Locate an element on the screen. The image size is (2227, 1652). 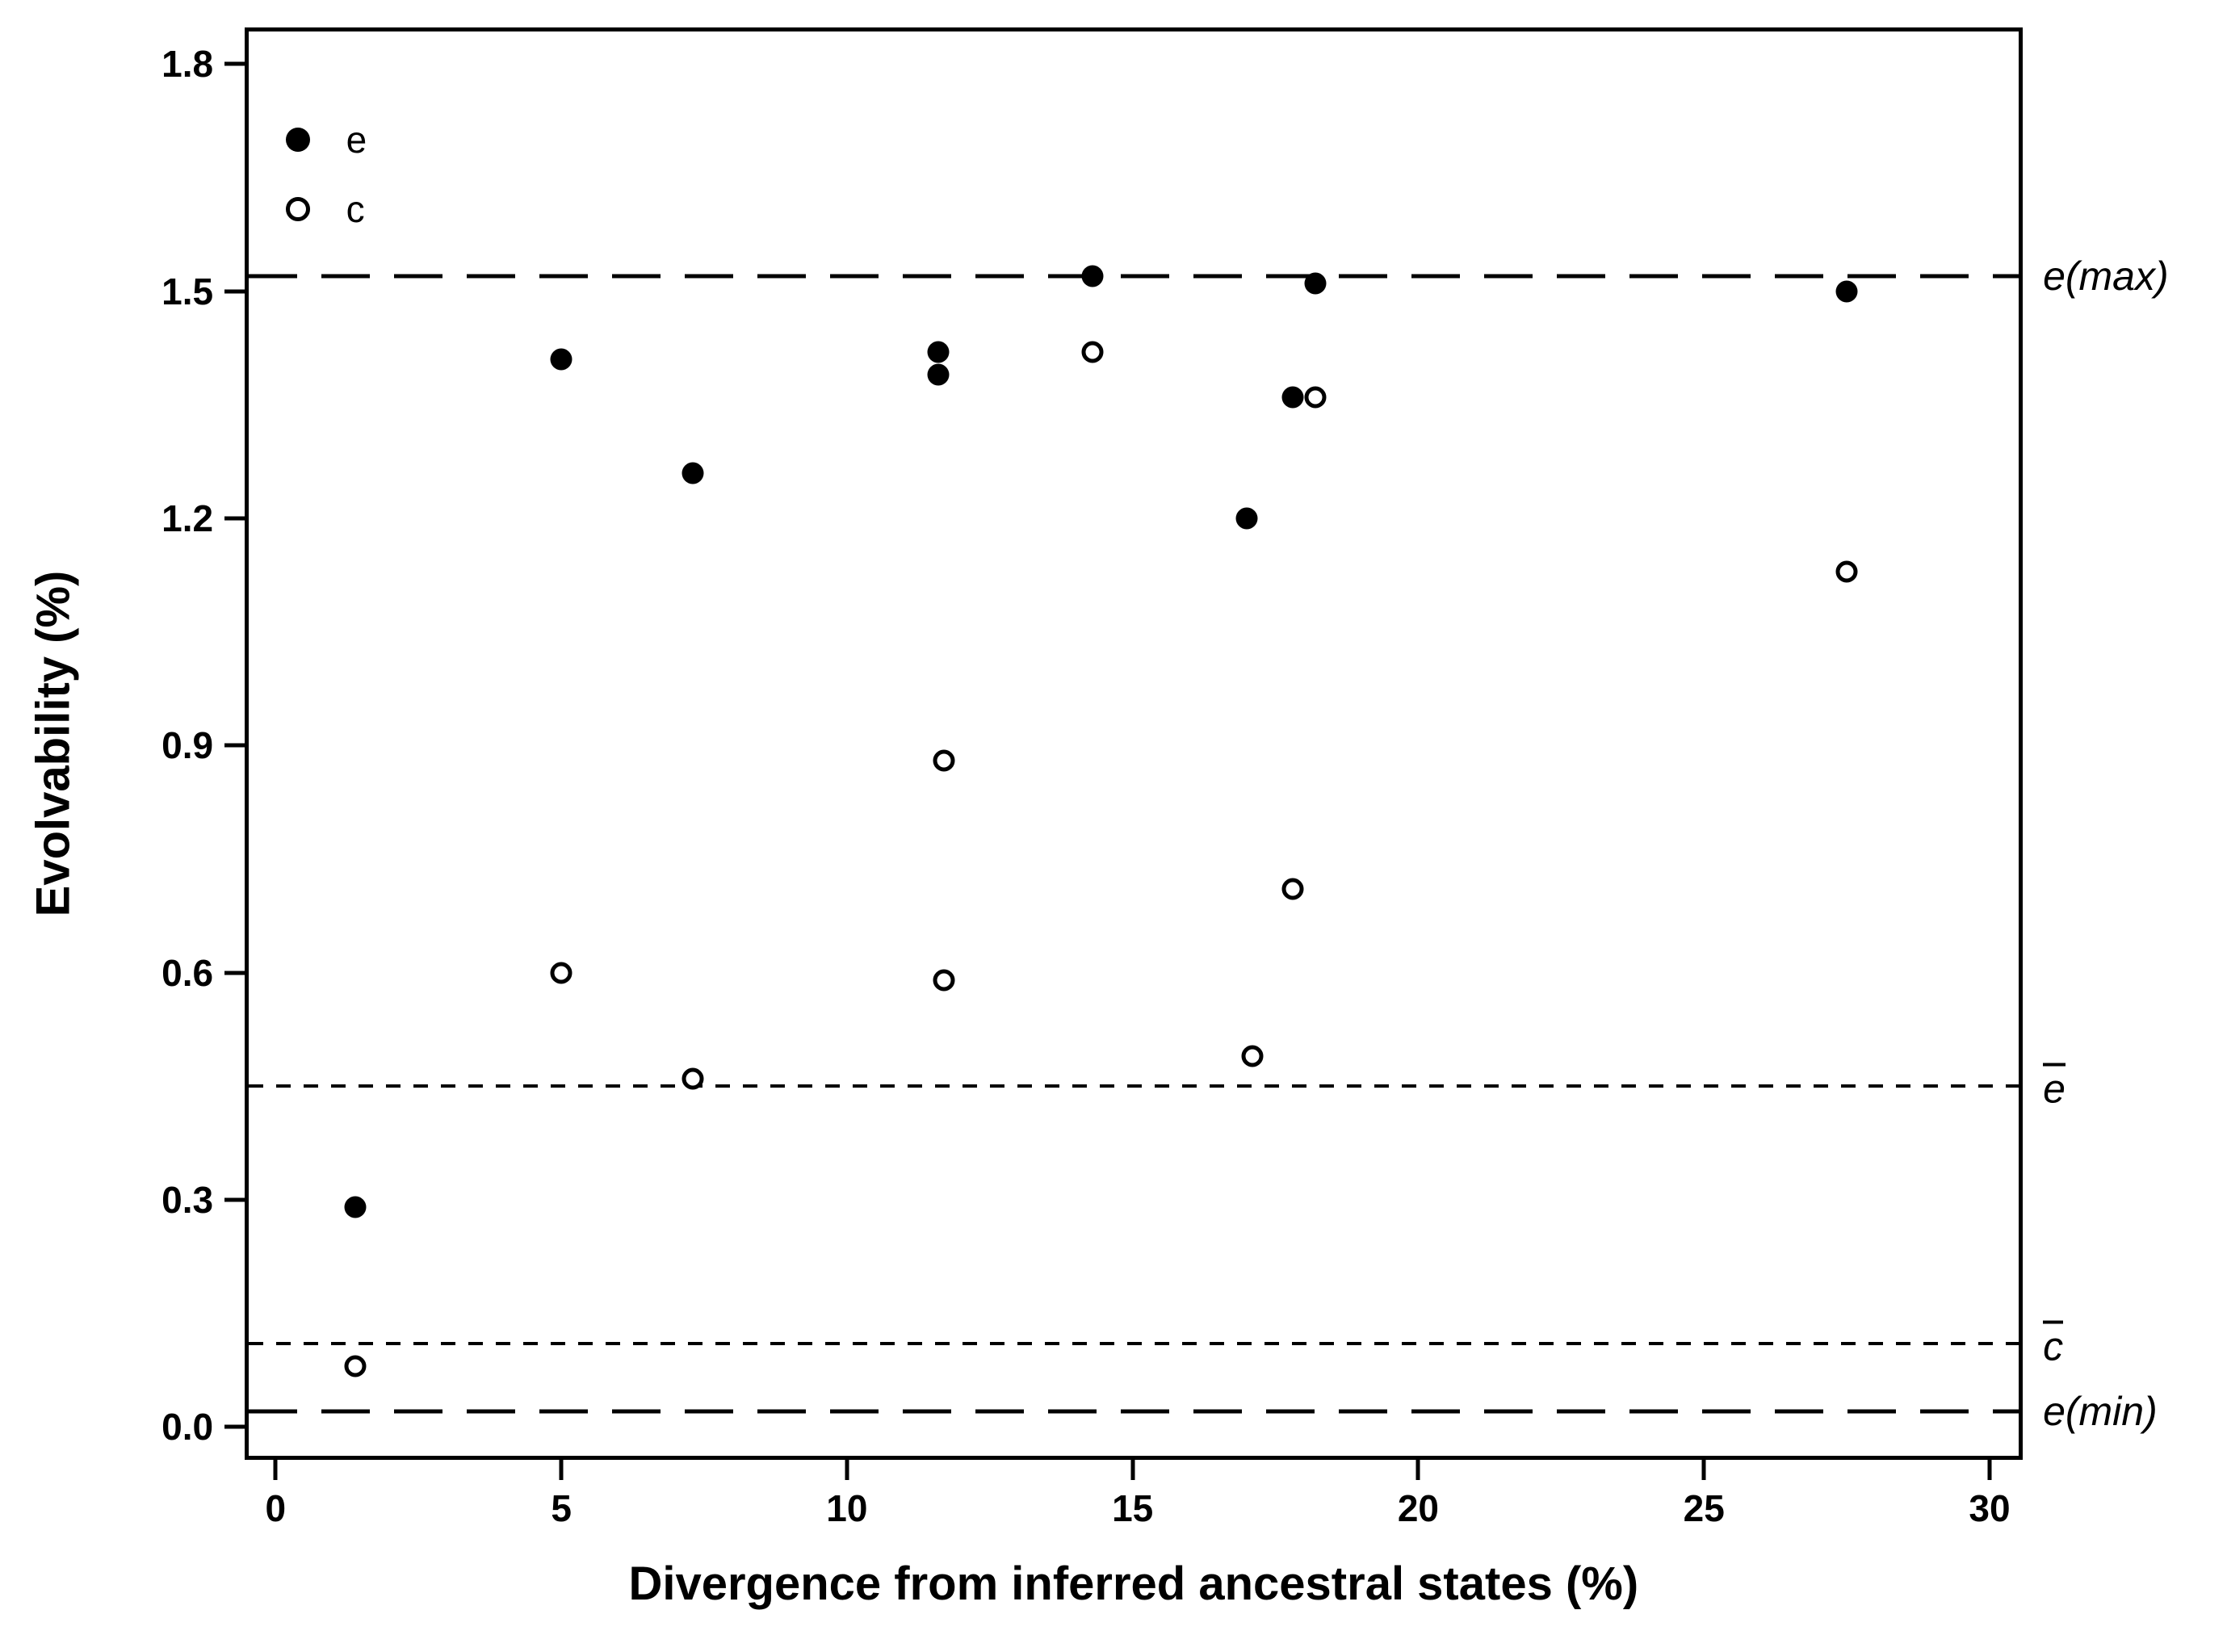
x-tick-label: 20 is located at coordinates (1418, 1507).